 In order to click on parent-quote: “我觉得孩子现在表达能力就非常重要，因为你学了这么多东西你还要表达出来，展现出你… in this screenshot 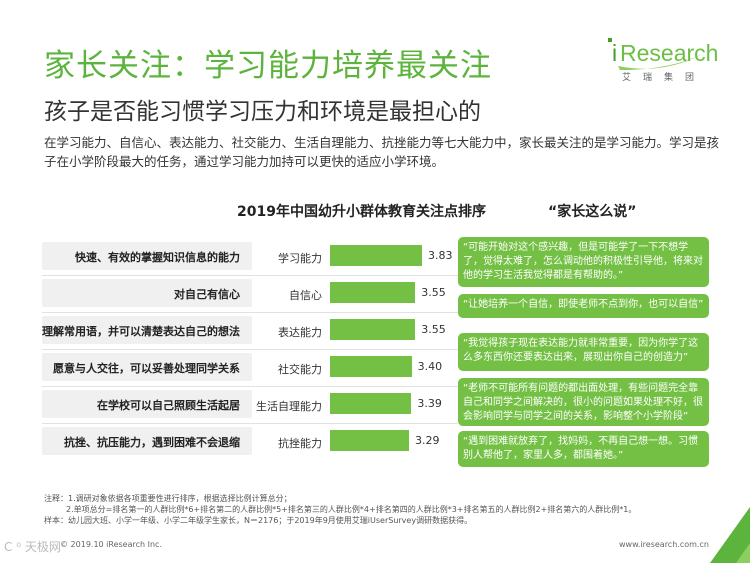, I will do `click(583, 352)`.